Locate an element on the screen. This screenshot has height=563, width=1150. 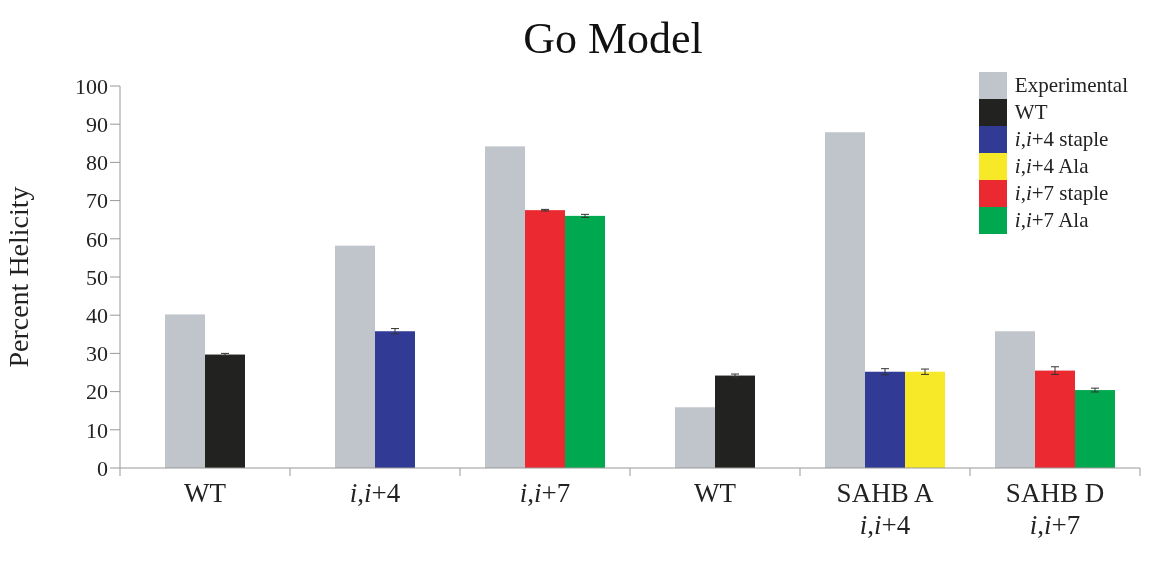
y-tick-label: 40 is located at coordinates (97, 316).